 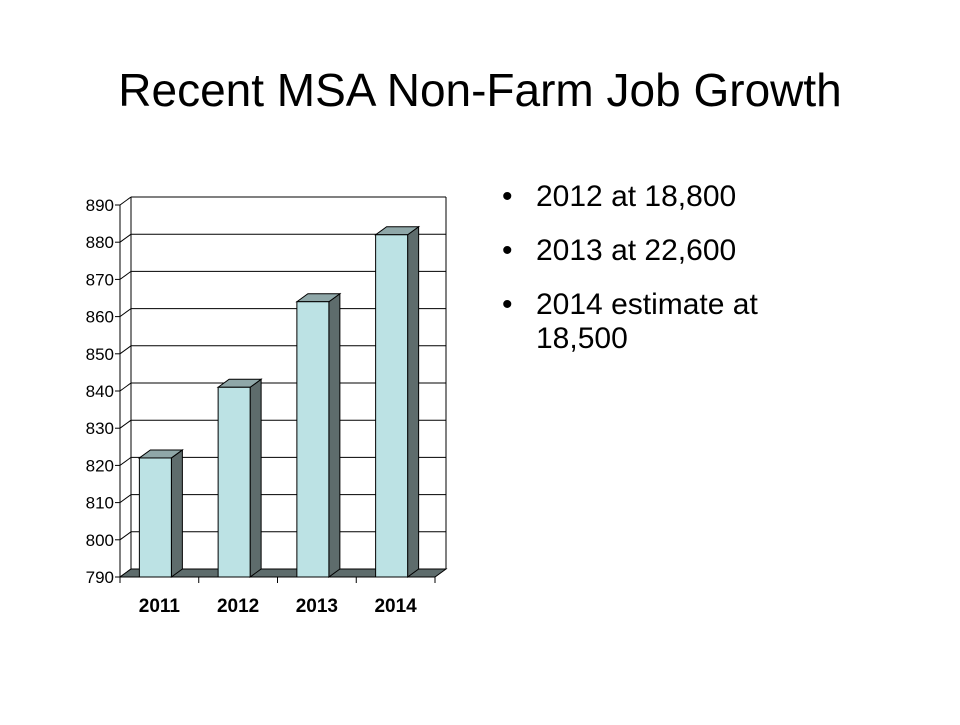 What do you see at coordinates (100, 503) in the screenshot?
I see `y-tick-label: 810` at bounding box center [100, 503].